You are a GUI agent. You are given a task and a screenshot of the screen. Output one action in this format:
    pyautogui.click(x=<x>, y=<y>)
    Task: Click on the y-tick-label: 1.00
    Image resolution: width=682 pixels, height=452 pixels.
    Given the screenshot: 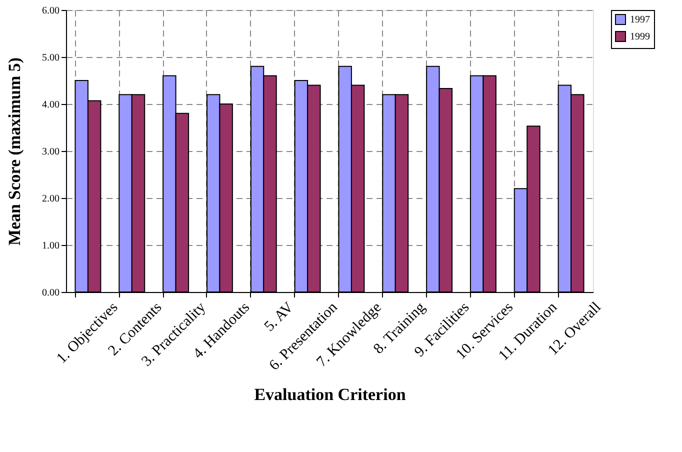 What is the action you would take?
    pyautogui.click(x=51, y=246)
    